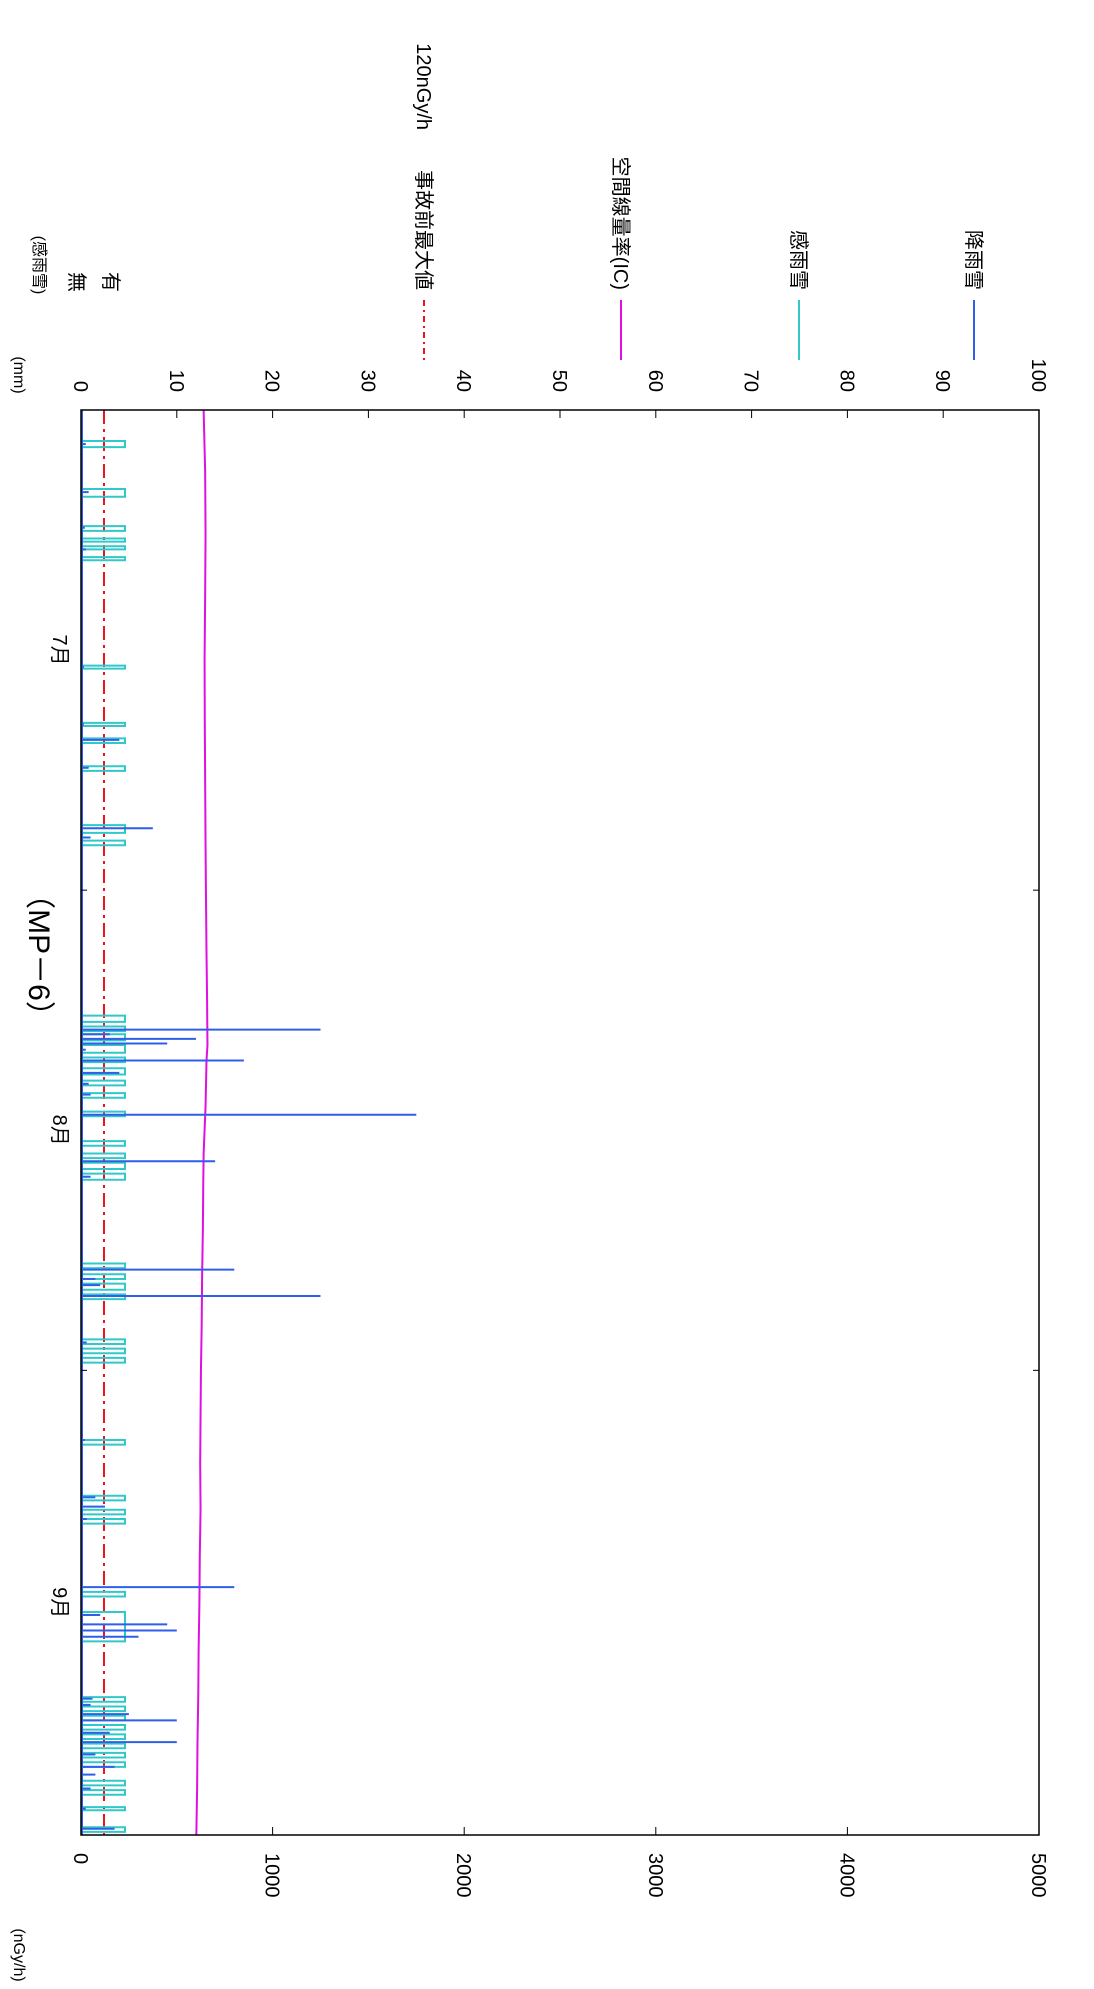 This screenshot has width=1094, height=1989. Describe the element at coordinates (18, 1954) in the screenshot. I see `left-axis-unit: (nGy/h)` at that location.